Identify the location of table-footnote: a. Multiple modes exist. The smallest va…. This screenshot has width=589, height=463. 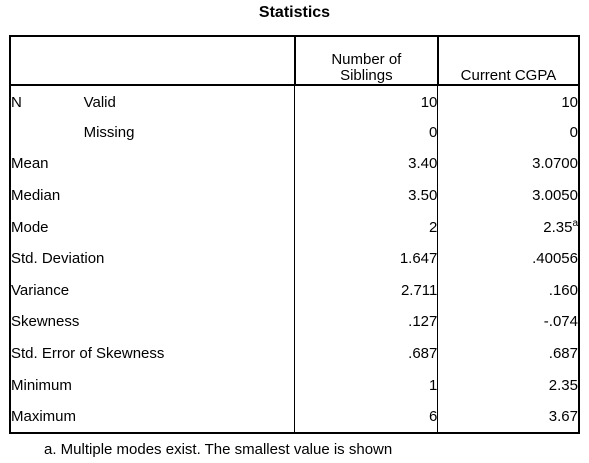
(218, 449).